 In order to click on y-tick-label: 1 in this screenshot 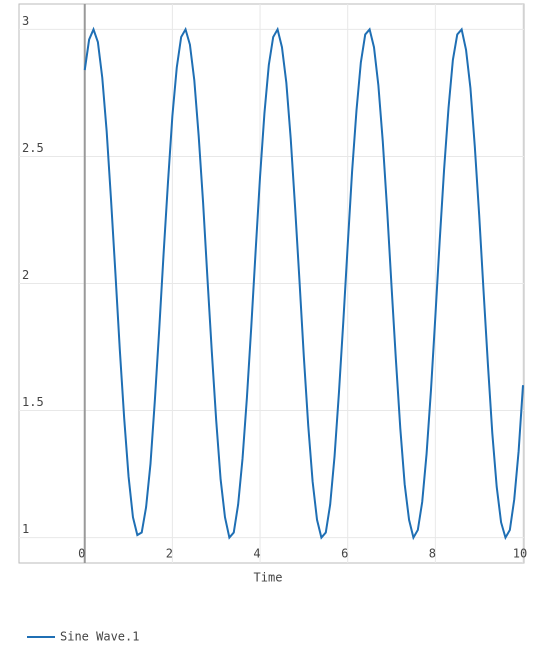, I will do `click(25, 529)`.